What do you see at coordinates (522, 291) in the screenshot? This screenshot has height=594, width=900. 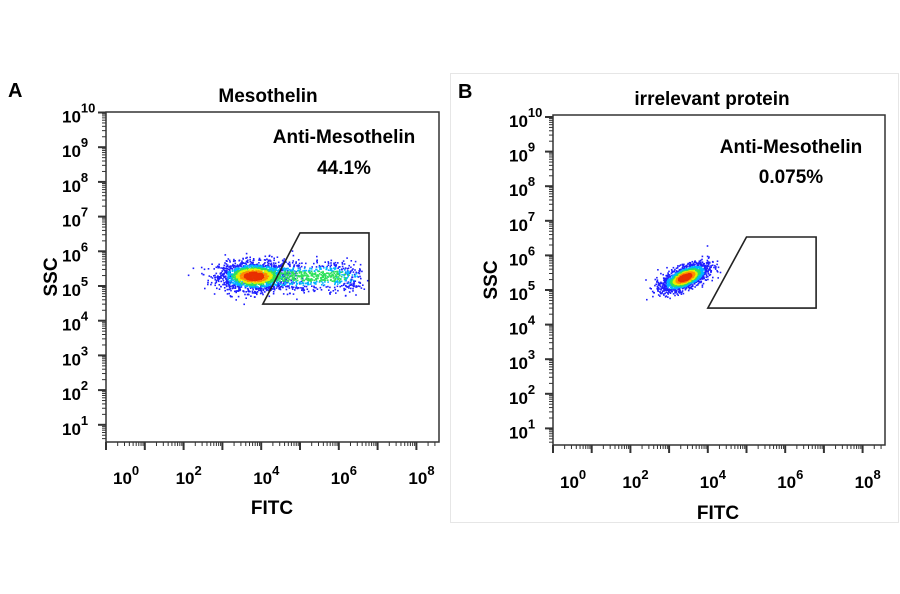 I see `y-tick-label: 10⁵` at bounding box center [522, 291].